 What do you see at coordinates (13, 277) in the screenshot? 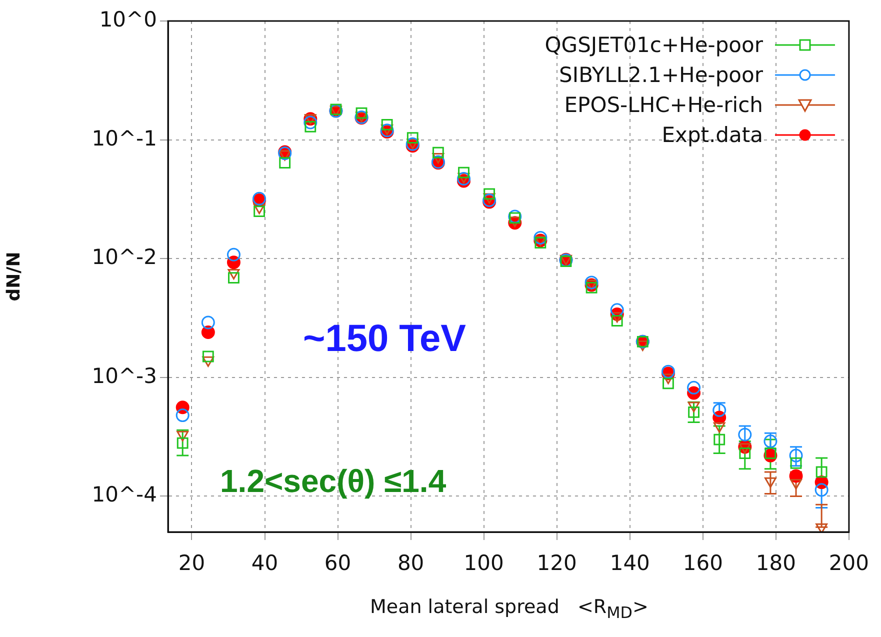
I see `y-axis-title: dN/N` at bounding box center [13, 277].